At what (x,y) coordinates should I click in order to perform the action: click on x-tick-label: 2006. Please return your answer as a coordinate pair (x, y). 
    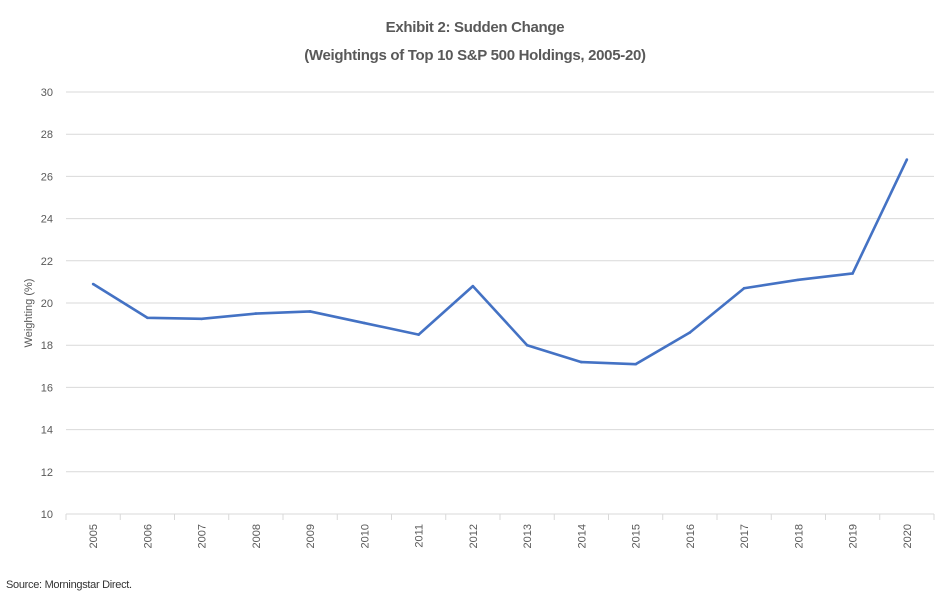
    Looking at the image, I should click on (148, 536).